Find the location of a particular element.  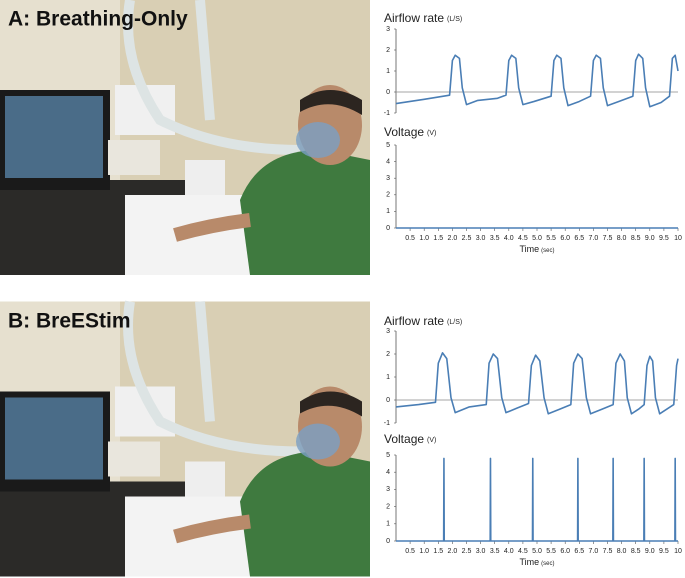

panel-label: A: Breathing-Only is located at coordinates (98, 19).